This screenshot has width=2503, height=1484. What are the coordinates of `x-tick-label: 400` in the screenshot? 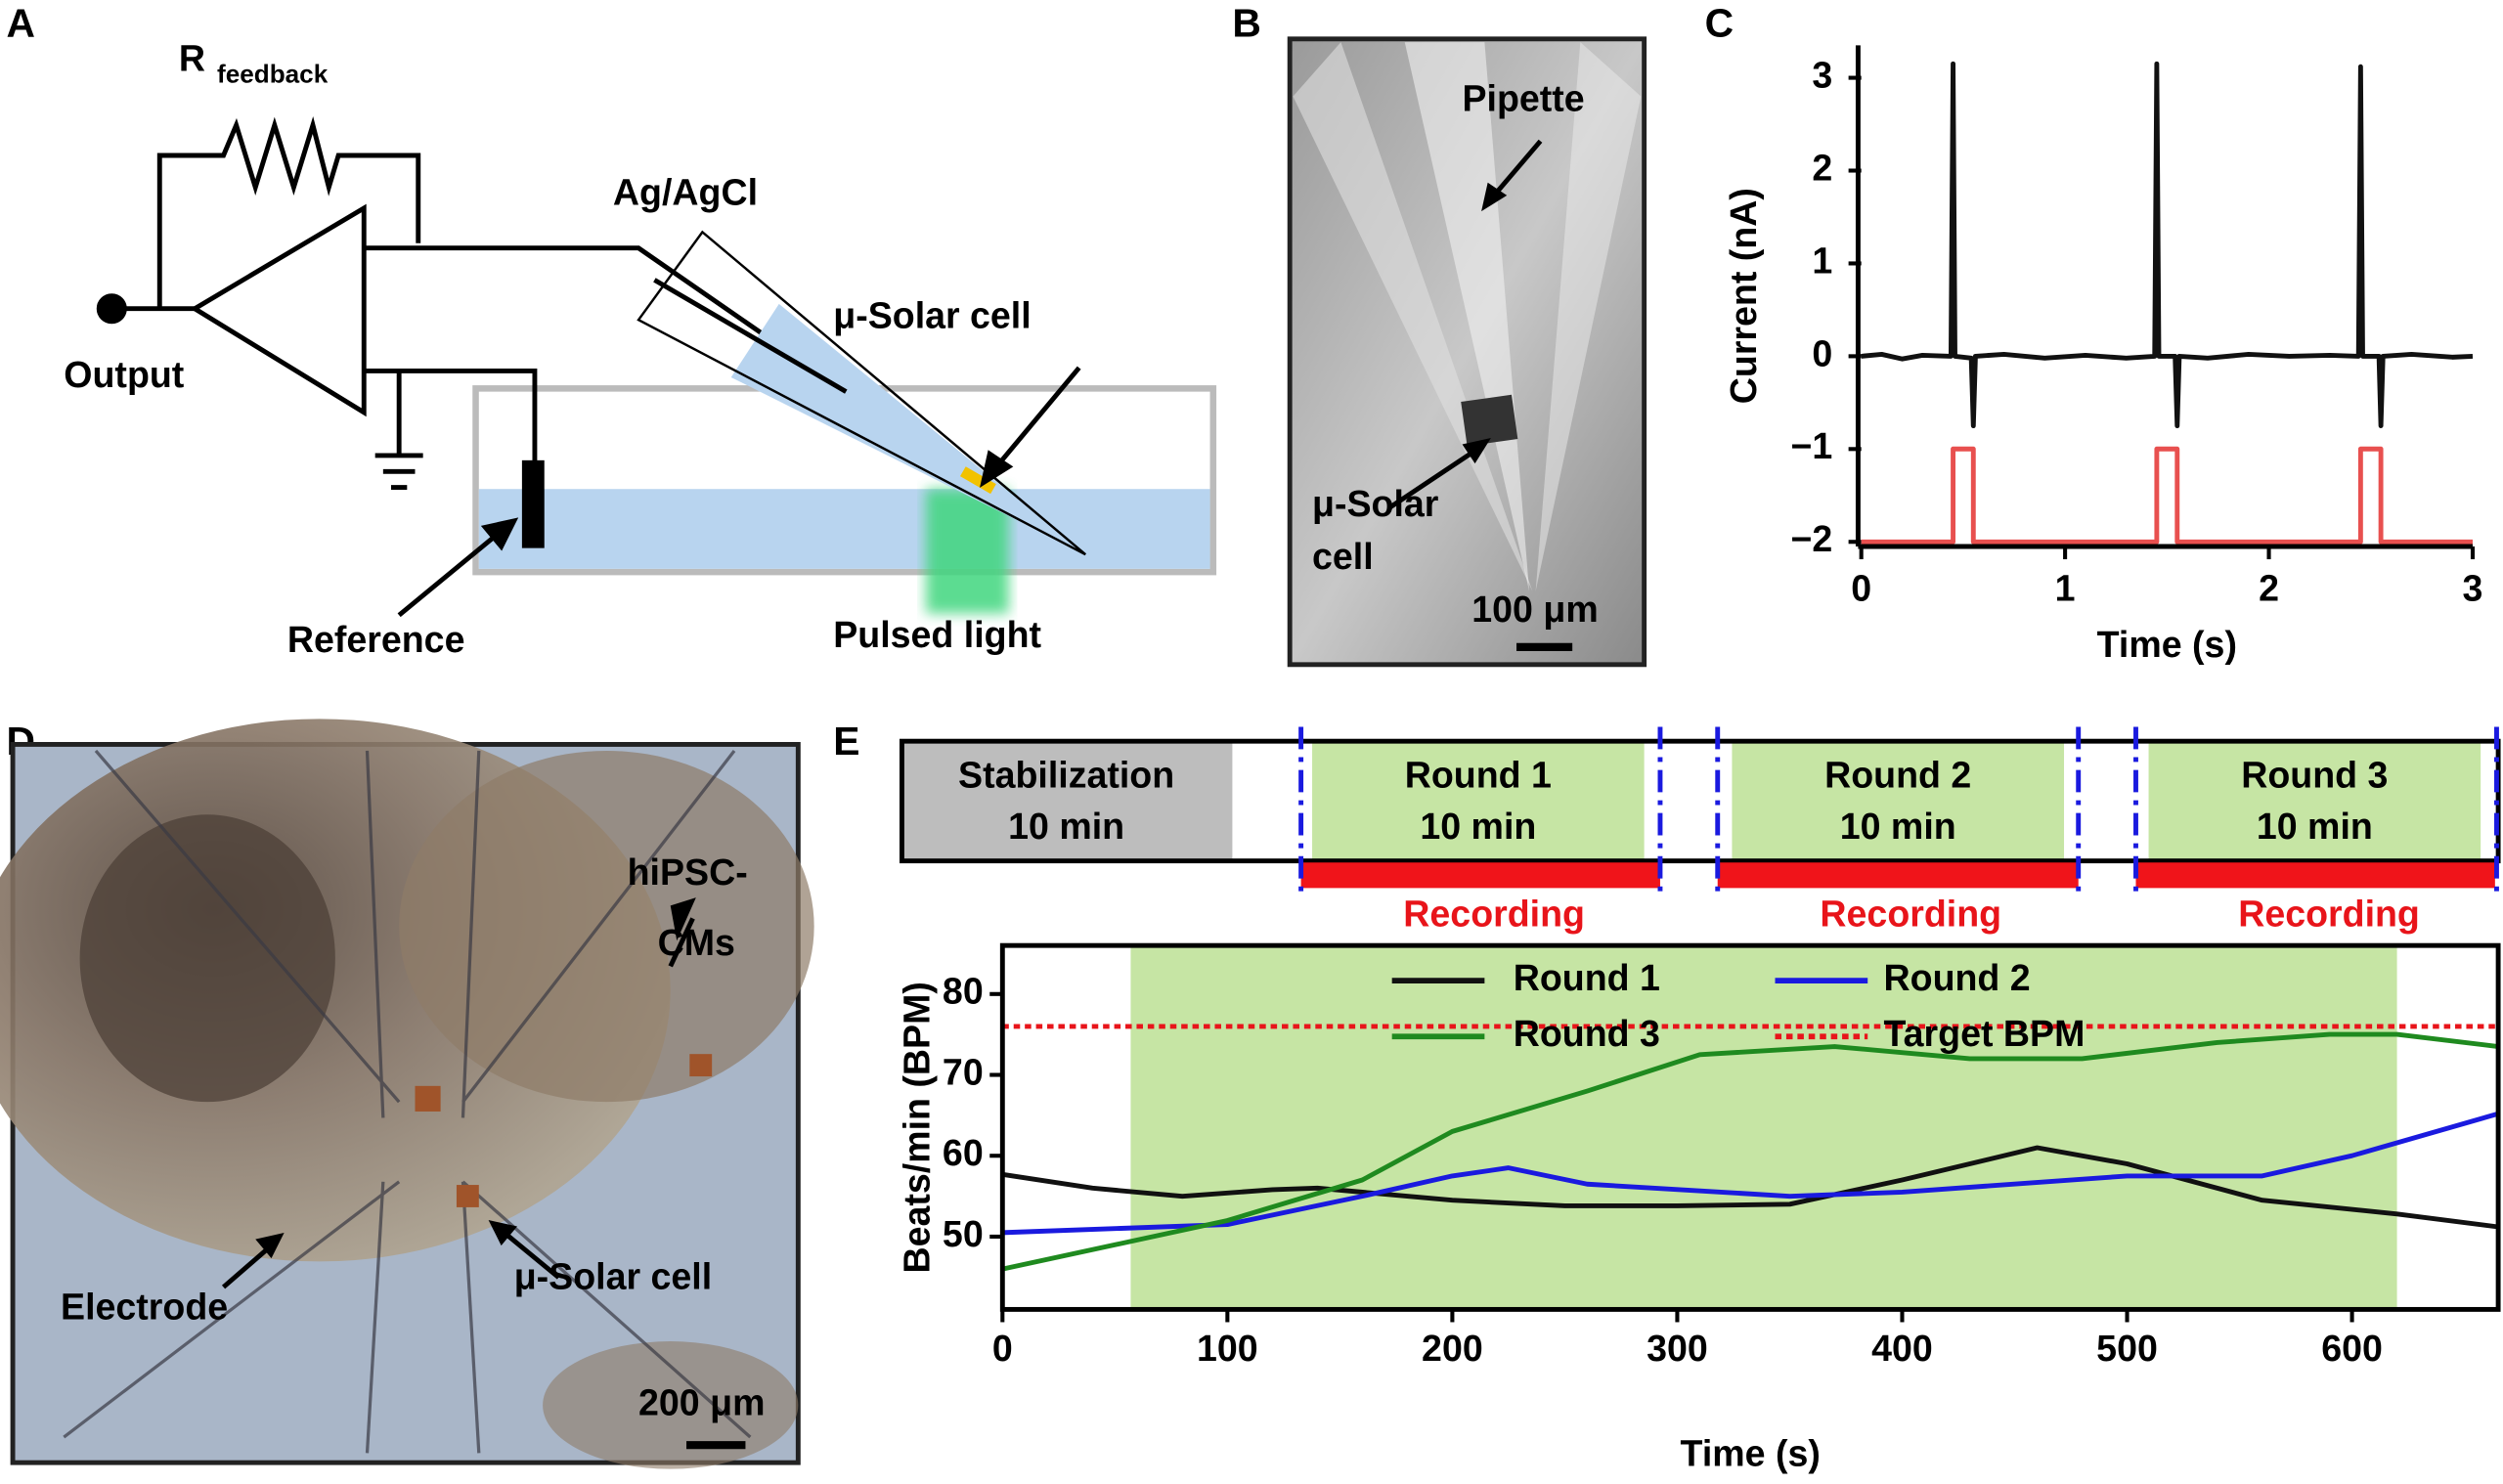 It's located at (1902, 1348).